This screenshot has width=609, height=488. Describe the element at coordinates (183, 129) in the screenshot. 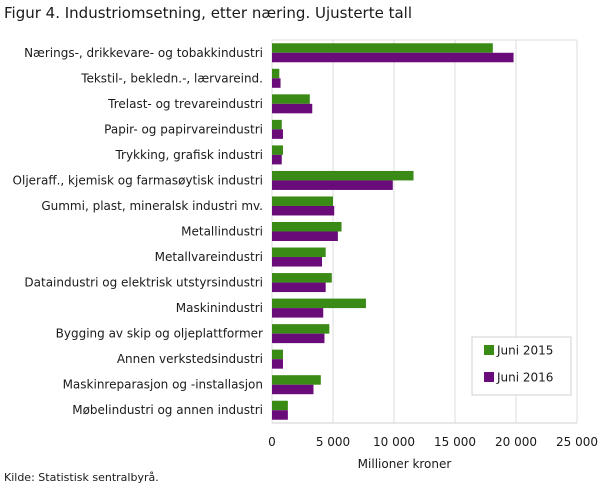

I see `category-label-3: Papir- og papirvareindustri` at that location.